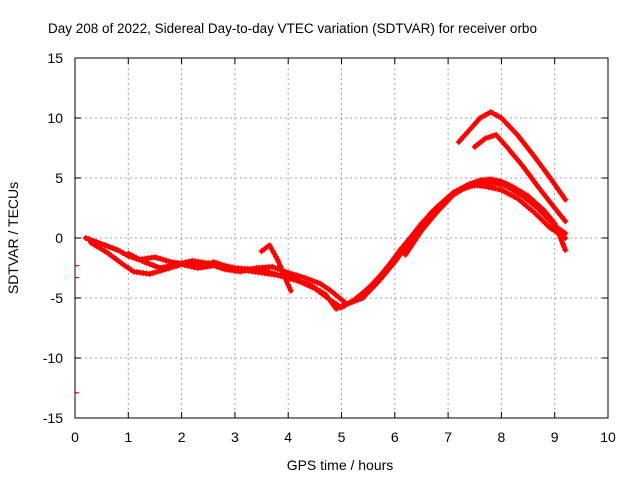 The image size is (640, 480). Describe the element at coordinates (395, 437) in the screenshot. I see `x-tick-label: 6` at that location.